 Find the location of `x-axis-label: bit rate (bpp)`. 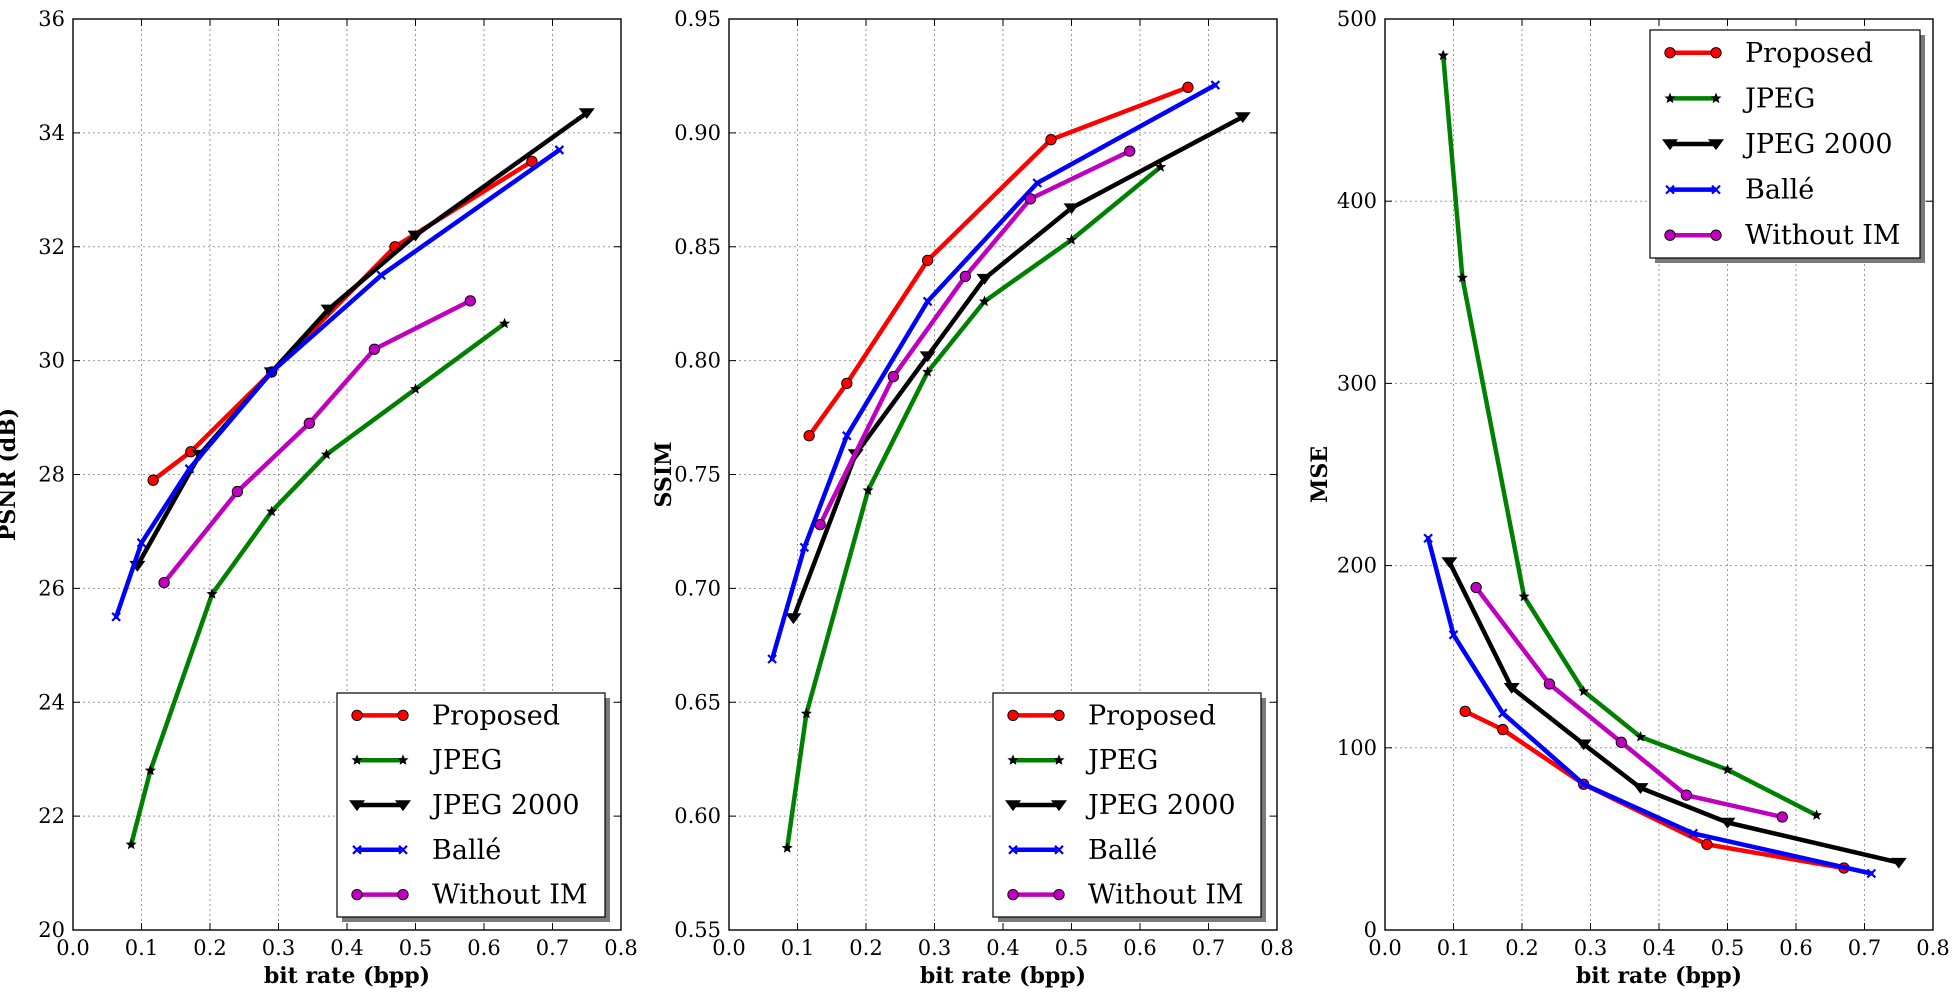

x-axis-label: bit rate (bpp) is located at coordinates (1659, 976).